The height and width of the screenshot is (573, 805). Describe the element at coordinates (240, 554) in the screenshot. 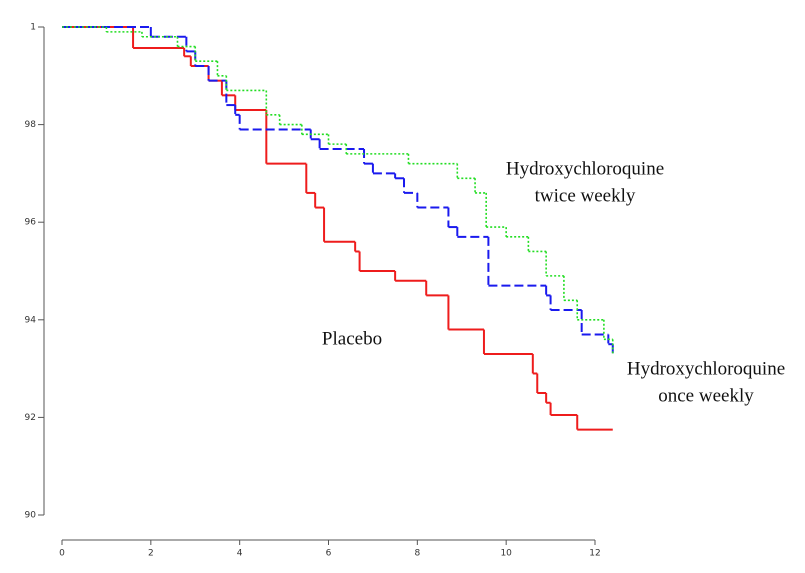

I see `x-tick-label: 4` at that location.